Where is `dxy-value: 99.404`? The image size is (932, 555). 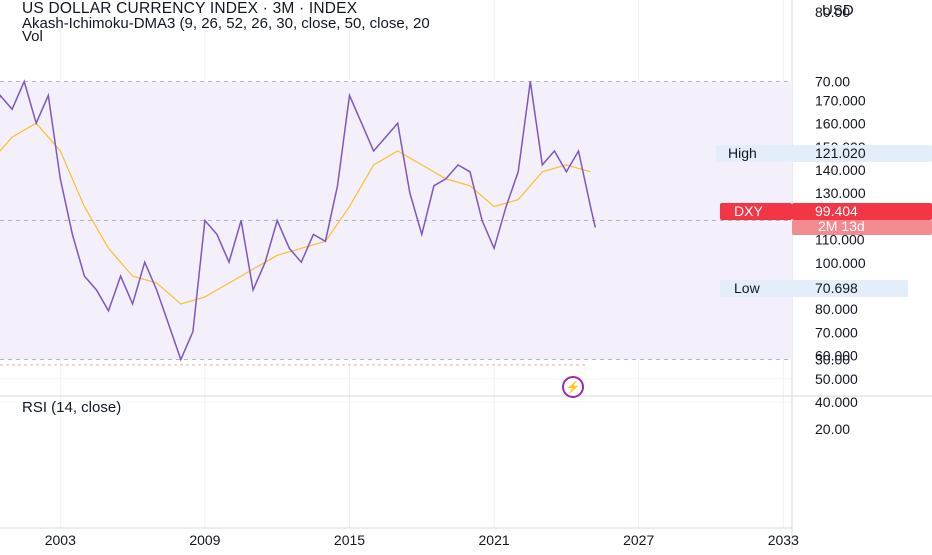
dxy-value: 99.404 is located at coordinates (836, 211).